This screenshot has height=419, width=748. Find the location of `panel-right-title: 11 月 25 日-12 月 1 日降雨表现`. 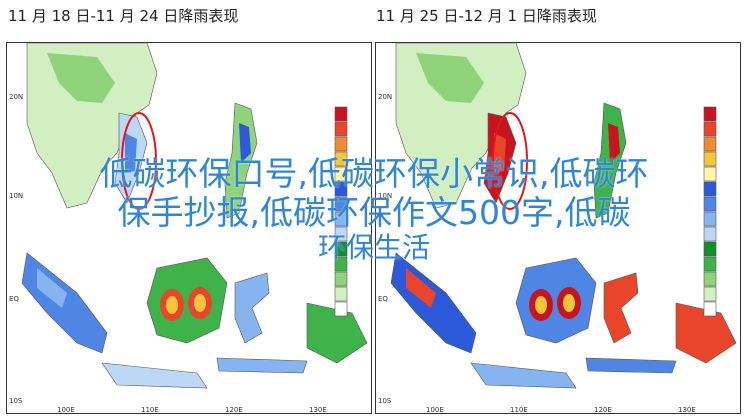

panel-right-title: 11 月 25 日-12 月 1 日降雨表现 is located at coordinates (486, 16).